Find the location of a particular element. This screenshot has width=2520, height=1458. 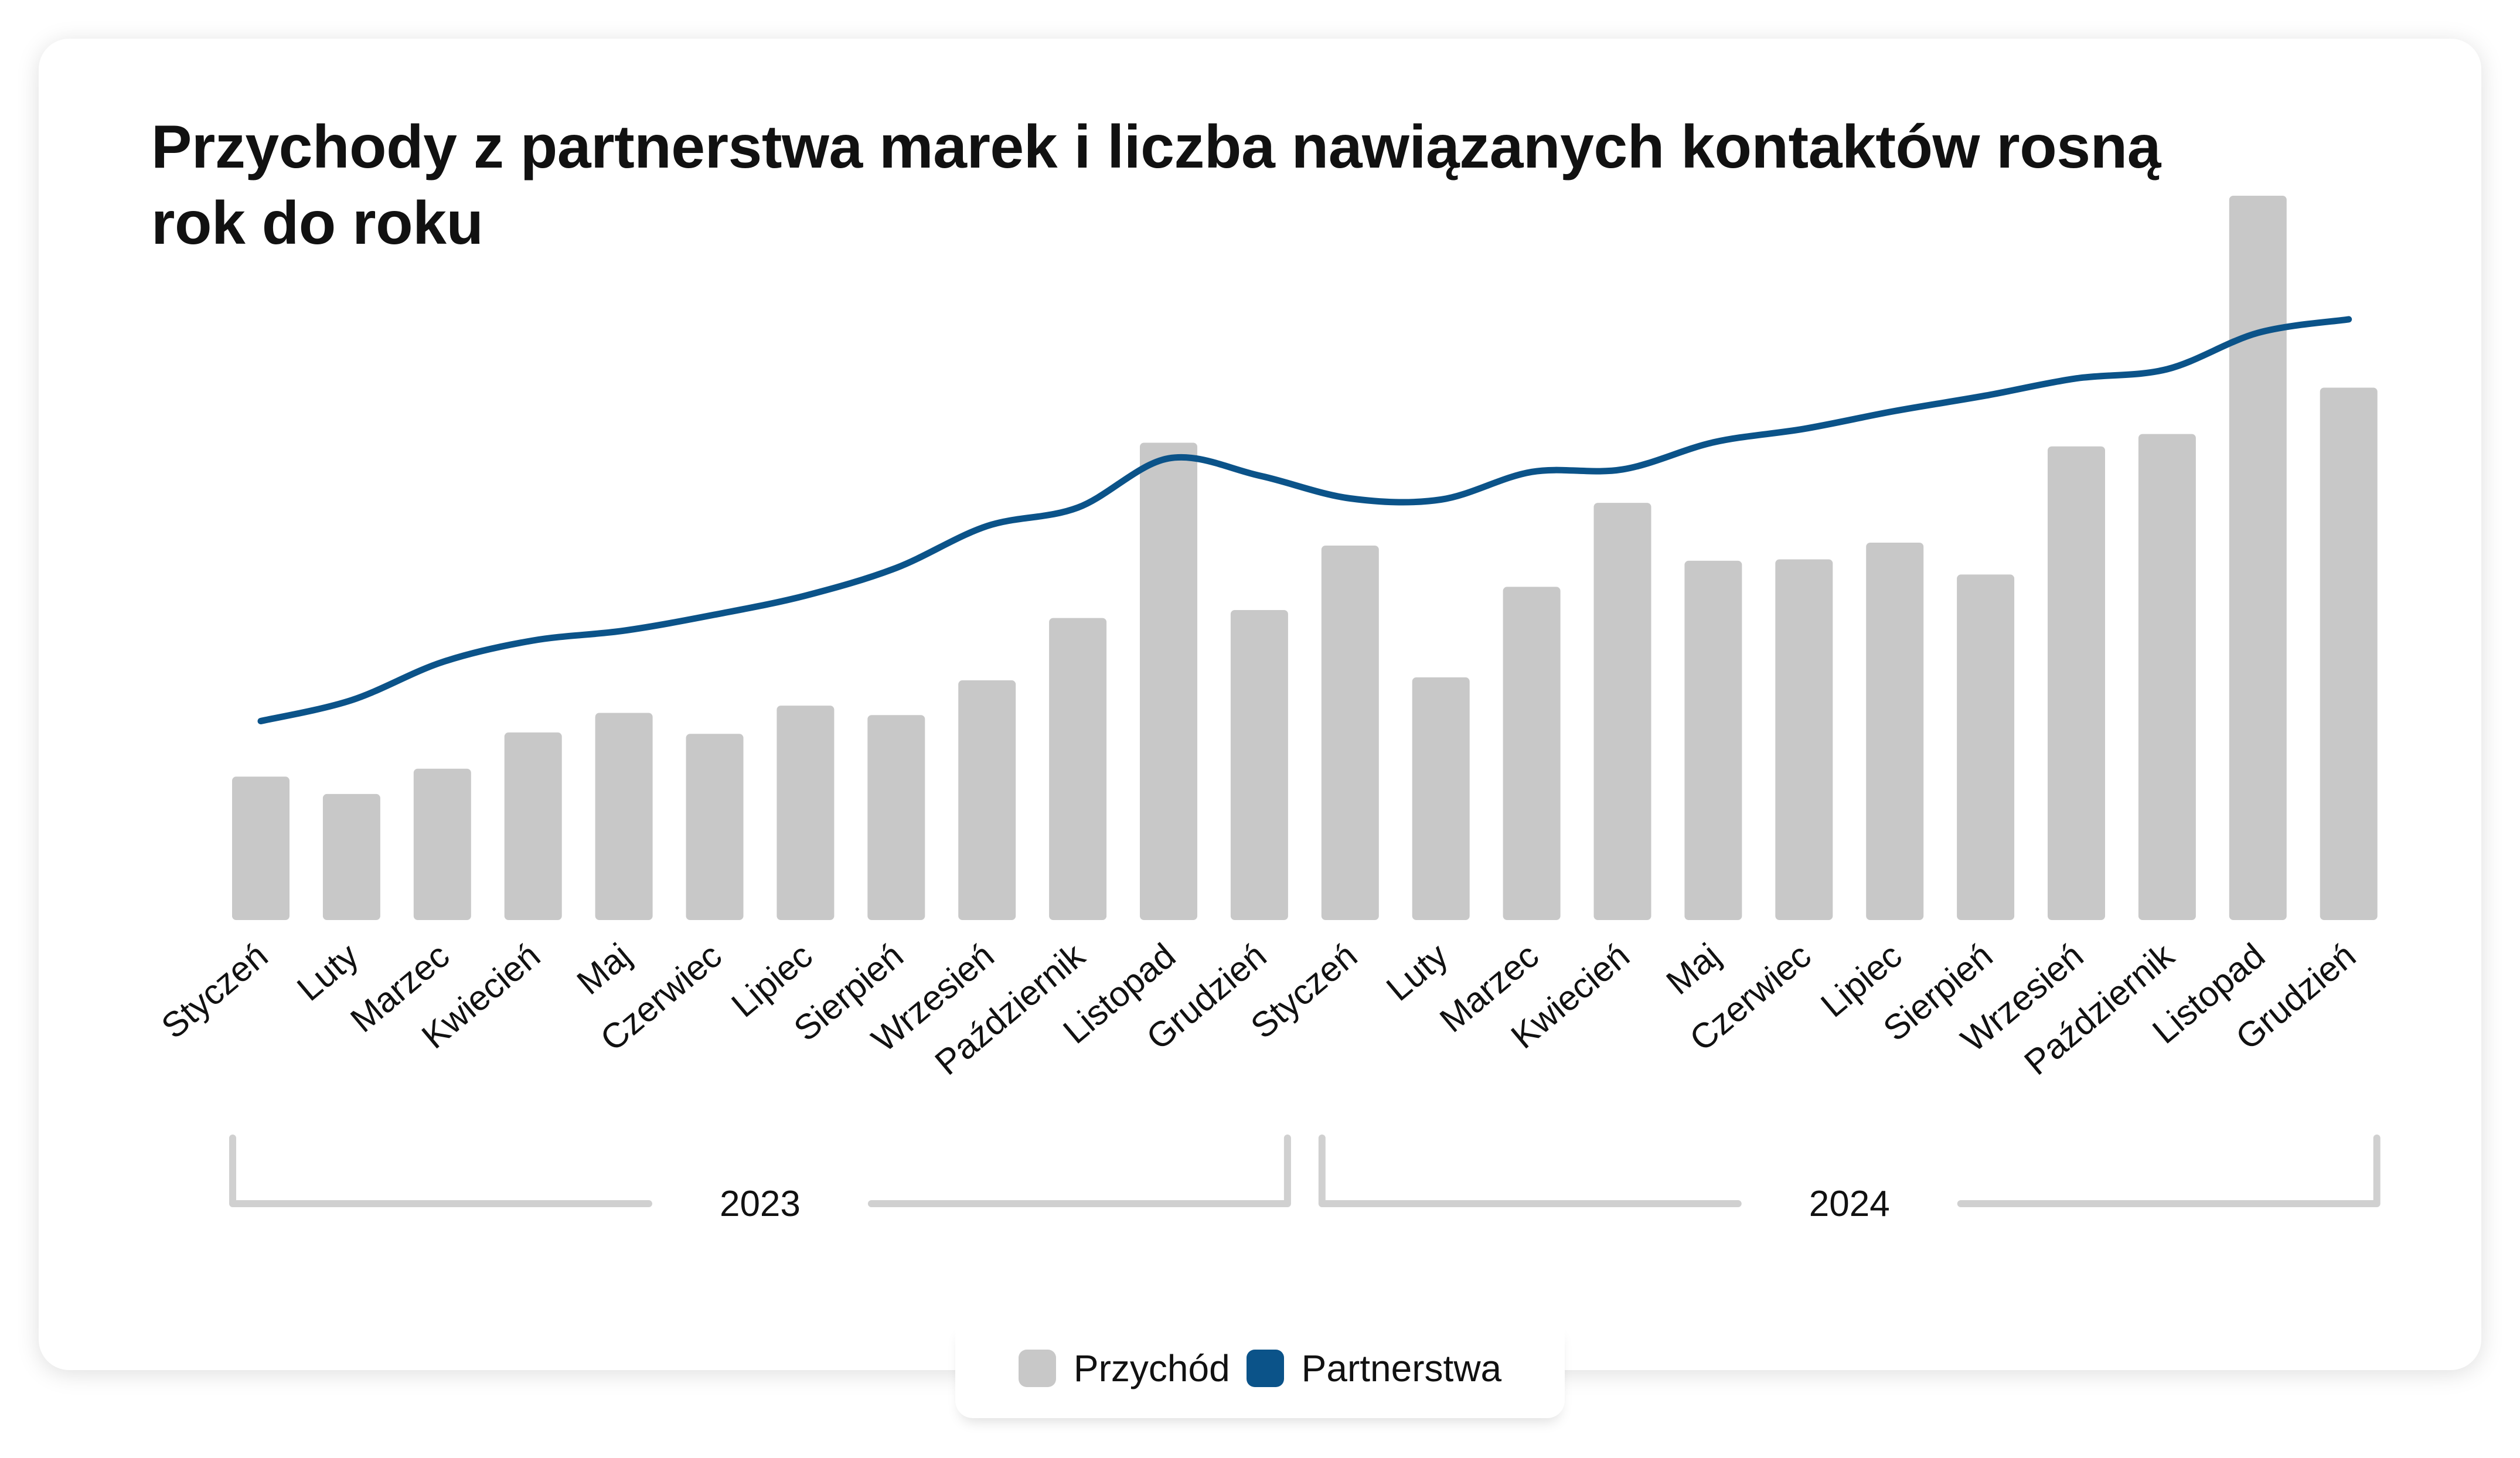

legend-item-partnerships: Partnerstwa is located at coordinates (1374, 1368).